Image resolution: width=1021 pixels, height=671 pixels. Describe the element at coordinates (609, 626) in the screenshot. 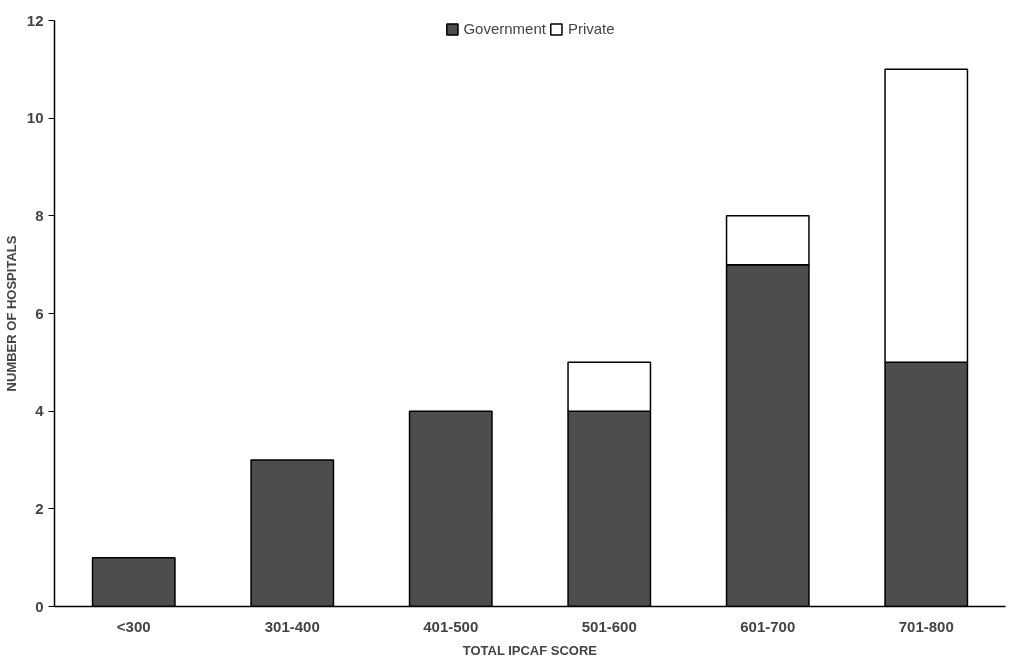

I see `x-tick-label: 501-600` at that location.